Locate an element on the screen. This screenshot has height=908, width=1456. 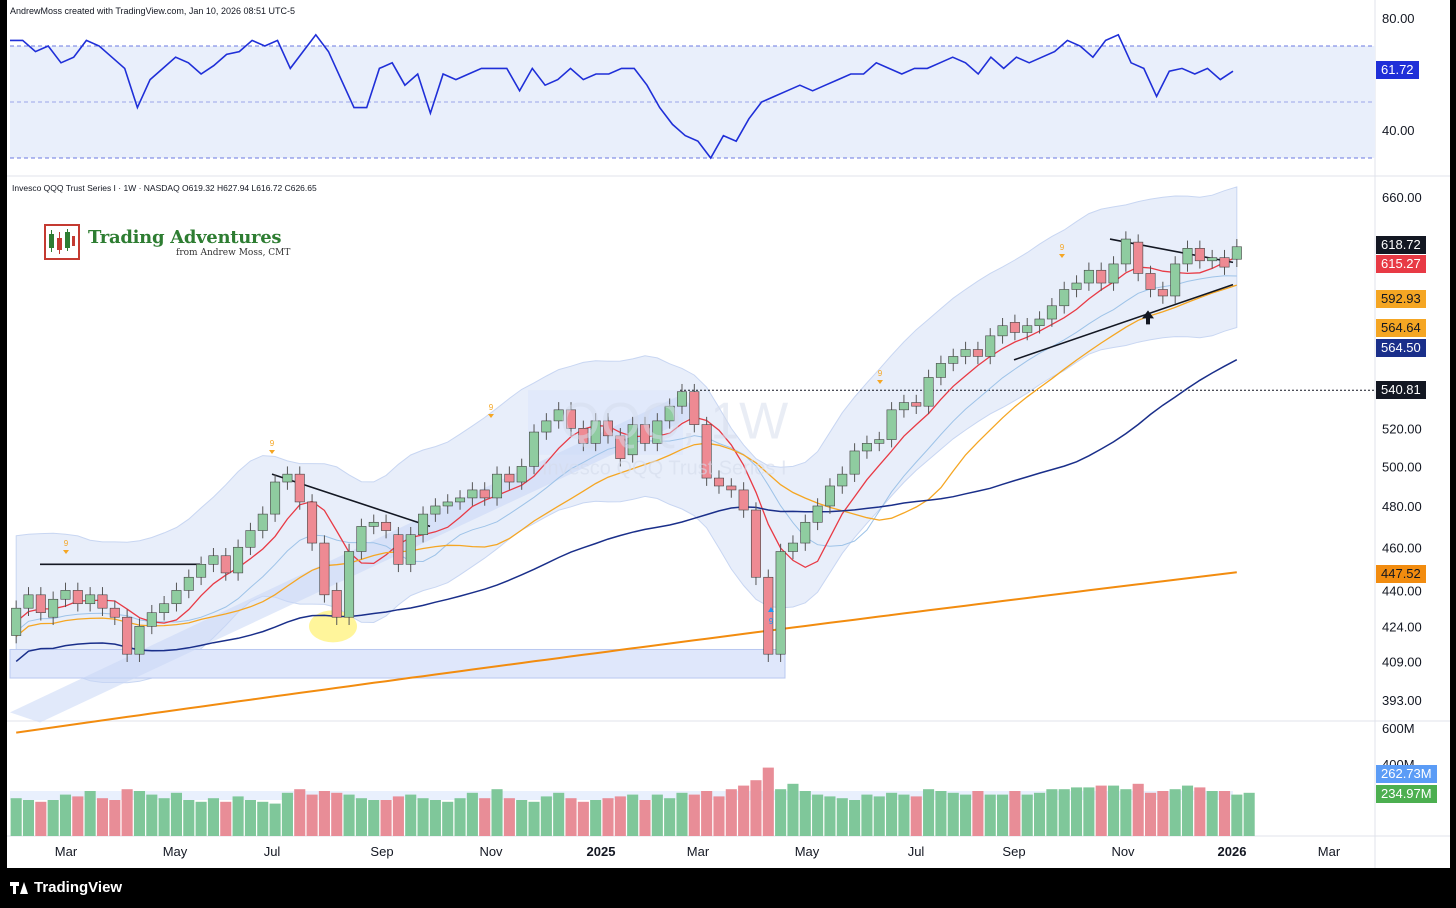
highlight-circle is located at coordinates (333, 626).